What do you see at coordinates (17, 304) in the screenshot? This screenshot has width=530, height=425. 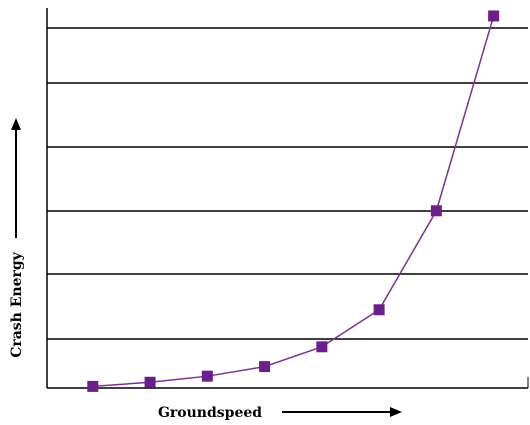 I see `y-axis-label: Crash Energy` at bounding box center [17, 304].